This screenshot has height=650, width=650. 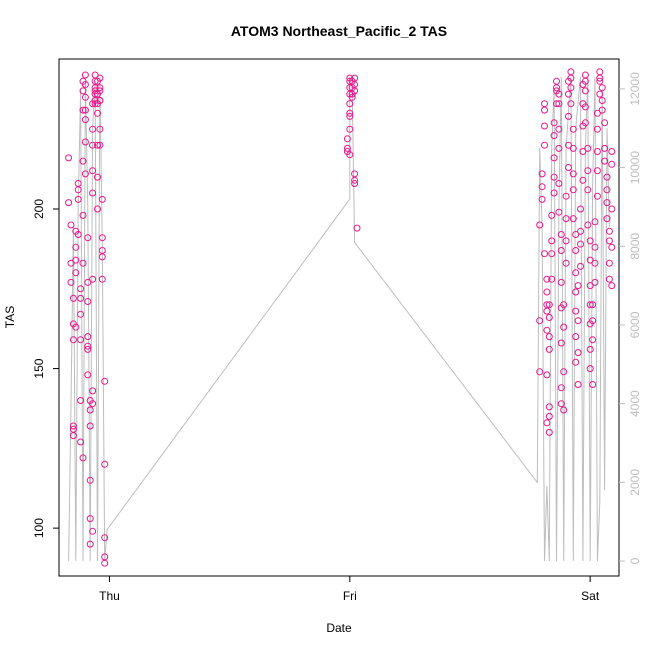 What do you see at coordinates (339, 628) in the screenshot?
I see `x-axis-label: Date` at bounding box center [339, 628].